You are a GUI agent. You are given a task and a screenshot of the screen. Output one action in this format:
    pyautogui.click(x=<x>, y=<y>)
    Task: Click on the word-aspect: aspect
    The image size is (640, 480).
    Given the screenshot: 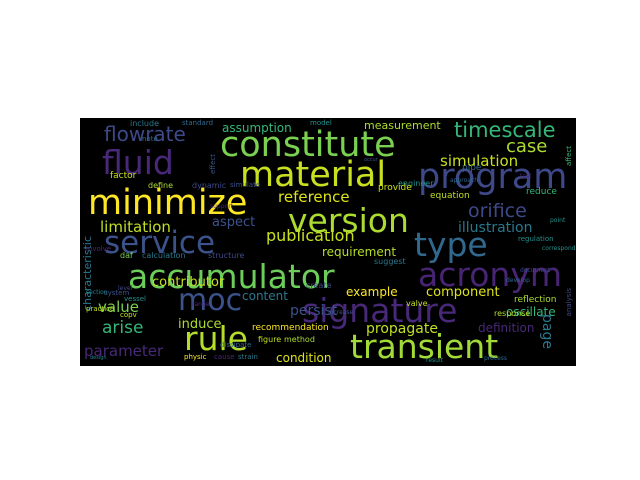 What is the action you would take?
    pyautogui.click(x=234, y=222)
    